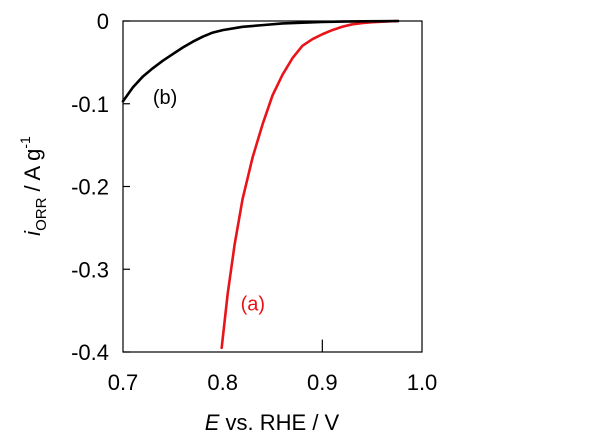 This screenshot has height=439, width=590. I want to click on x-axis-title: E vs. RHE / V, so click(272, 422).